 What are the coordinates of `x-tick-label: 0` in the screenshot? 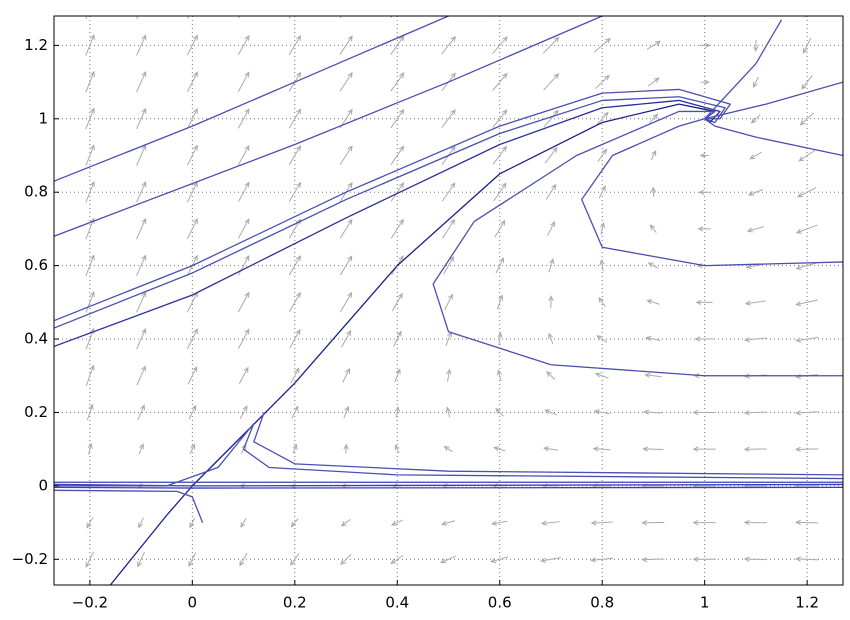 It's located at (193, 603).